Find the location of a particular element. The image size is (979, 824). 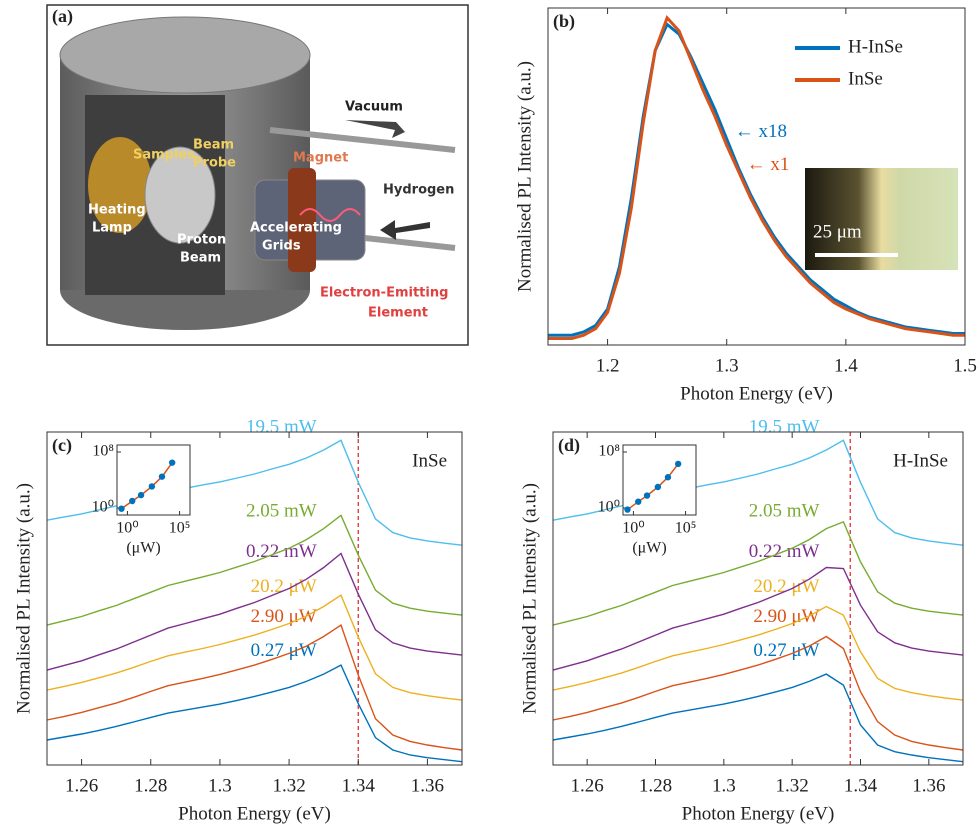

magnet is located at coordinates (302, 220).